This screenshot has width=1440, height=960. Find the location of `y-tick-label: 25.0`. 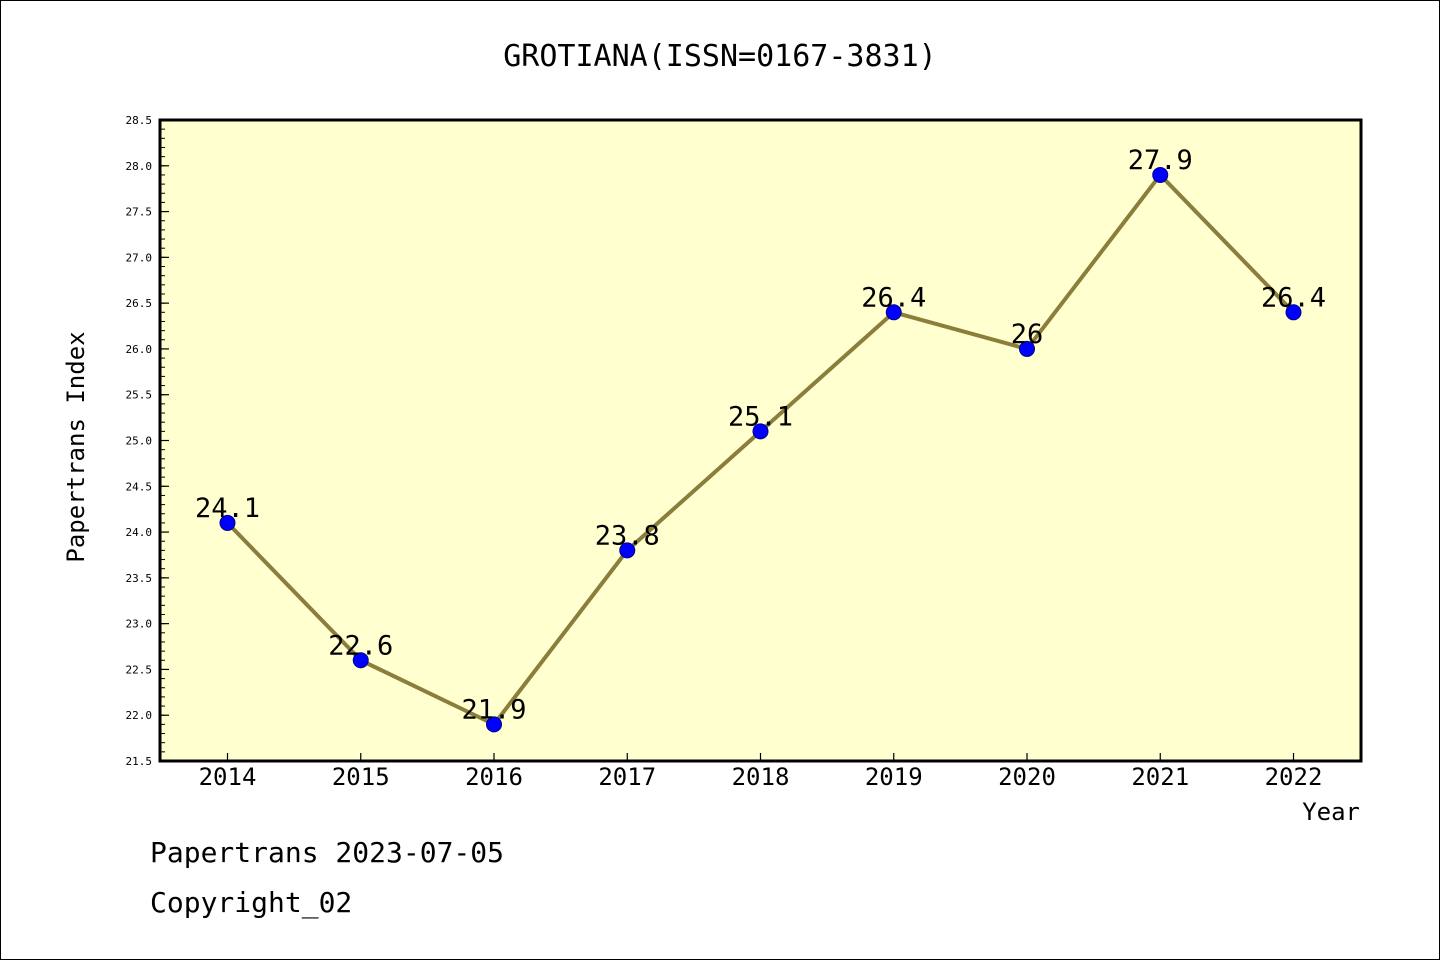

y-tick-label: 25.0 is located at coordinates (139, 441).